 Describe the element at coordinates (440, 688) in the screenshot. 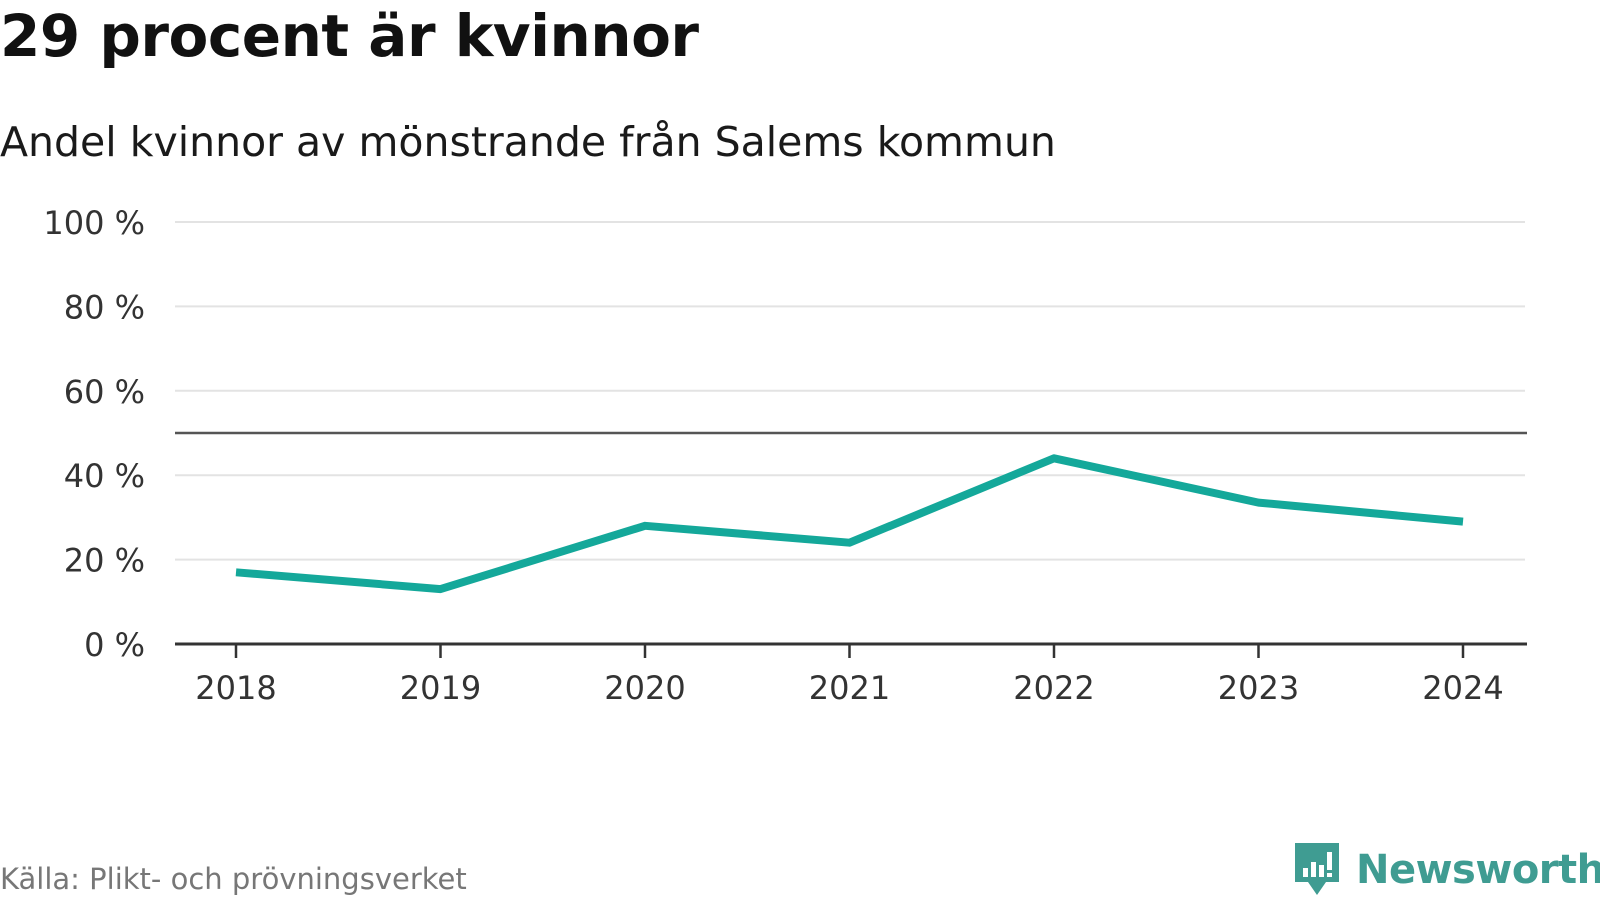

I see `x-tick-label-2019: 2019` at that location.